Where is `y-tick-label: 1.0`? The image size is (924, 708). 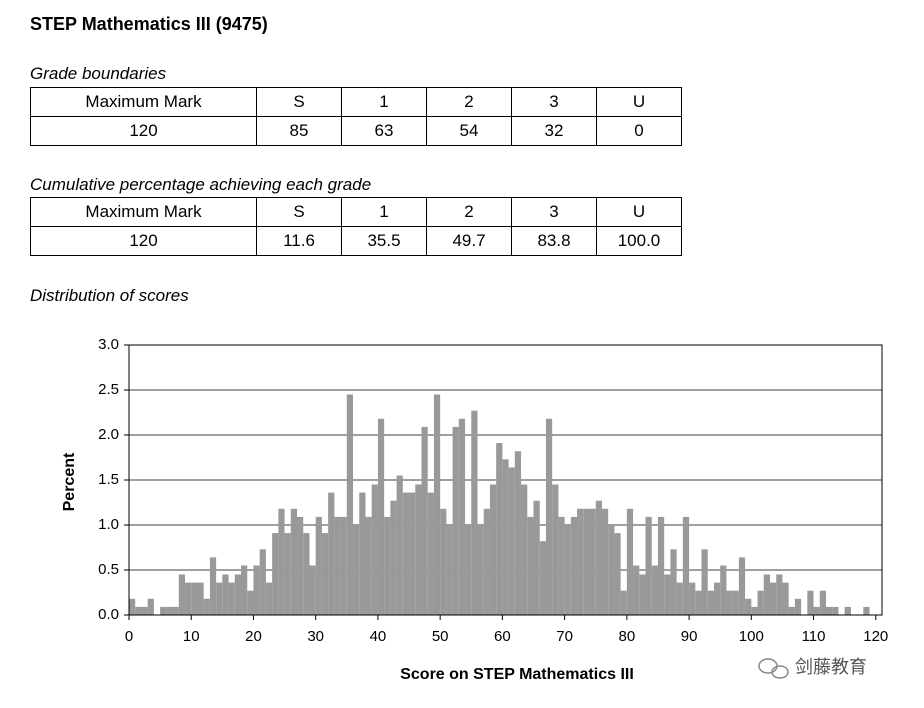 y-tick-label: 1.0 is located at coordinates (108, 524).